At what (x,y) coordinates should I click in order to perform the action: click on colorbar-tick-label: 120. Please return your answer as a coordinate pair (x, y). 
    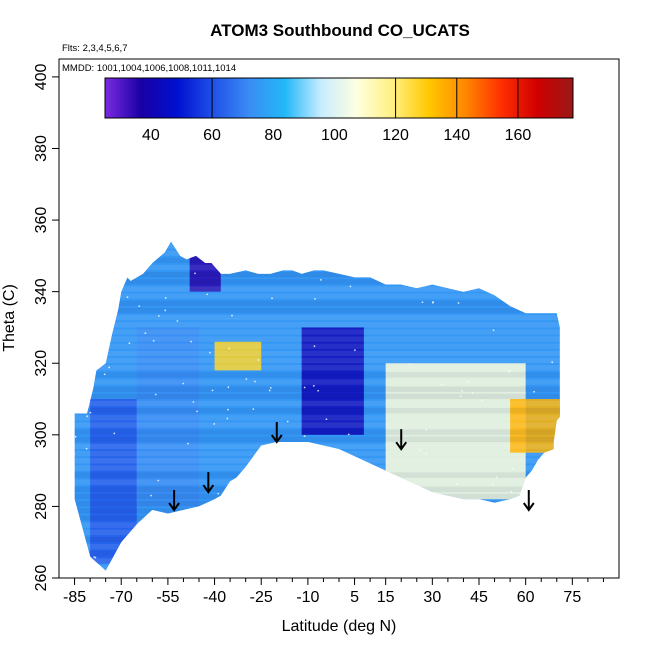
    Looking at the image, I should click on (395, 135).